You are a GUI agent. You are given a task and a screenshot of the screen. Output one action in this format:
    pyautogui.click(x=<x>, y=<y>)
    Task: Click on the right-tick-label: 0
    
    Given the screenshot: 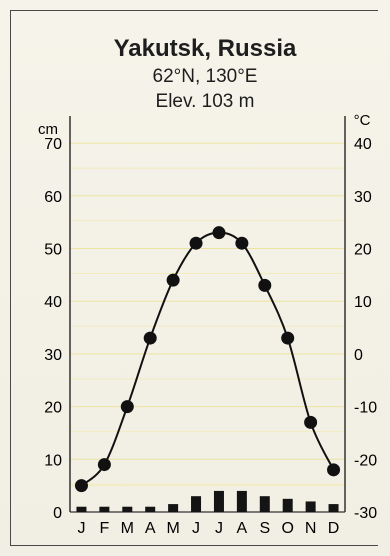 What is the action you would take?
    pyautogui.click(x=358, y=355)
    